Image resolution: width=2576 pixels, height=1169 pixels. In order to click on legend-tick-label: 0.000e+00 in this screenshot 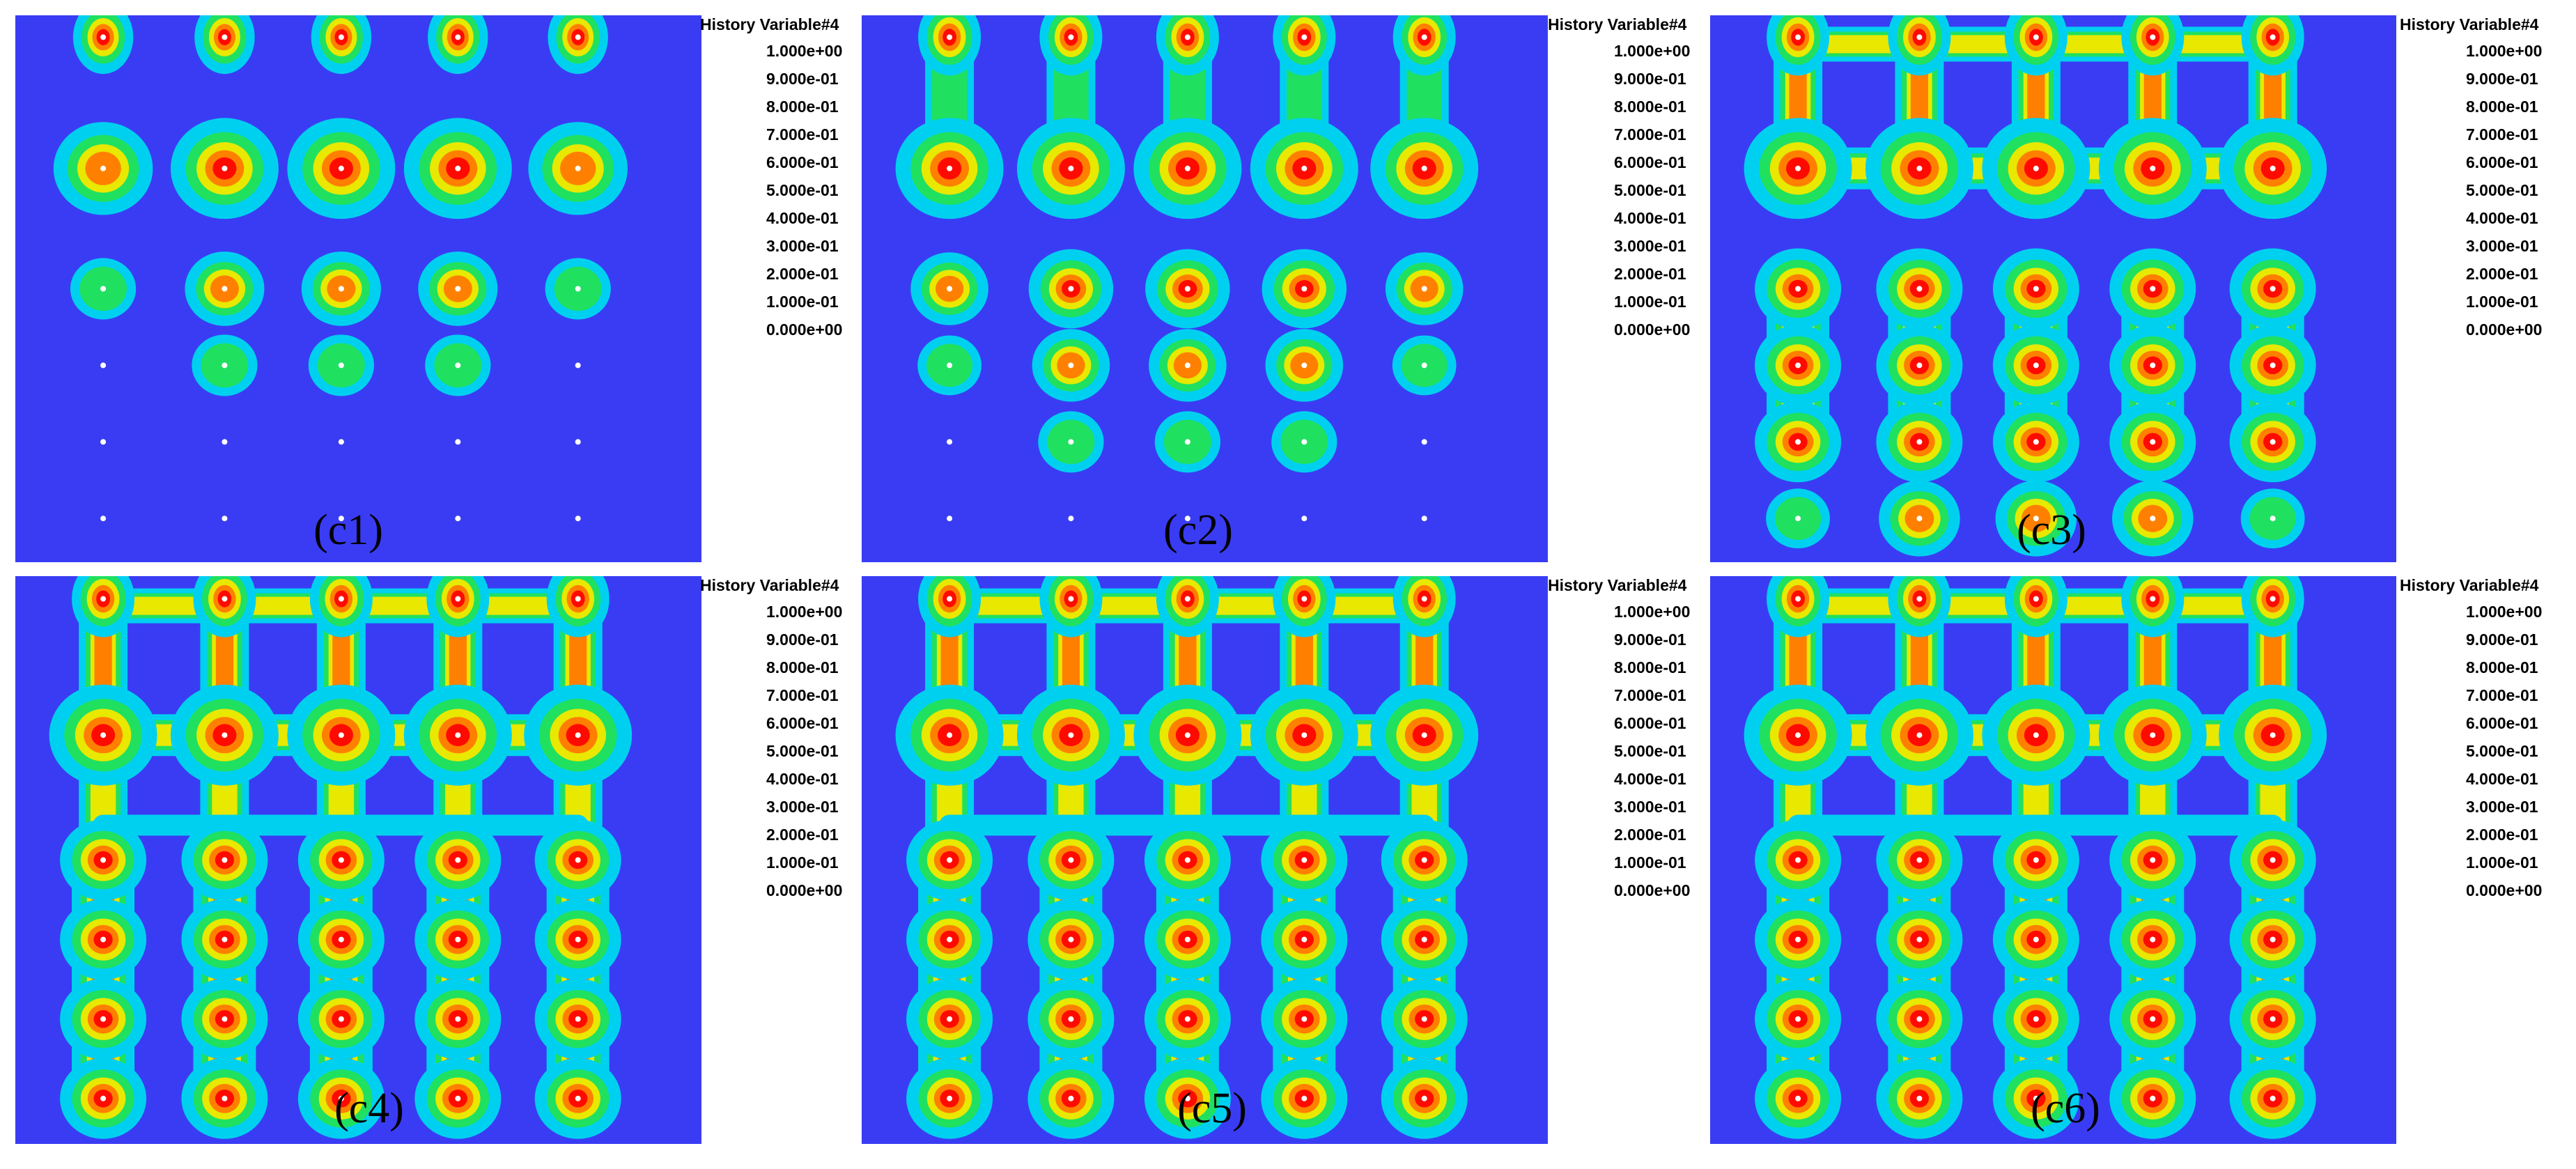, I will do `click(2504, 329)`.